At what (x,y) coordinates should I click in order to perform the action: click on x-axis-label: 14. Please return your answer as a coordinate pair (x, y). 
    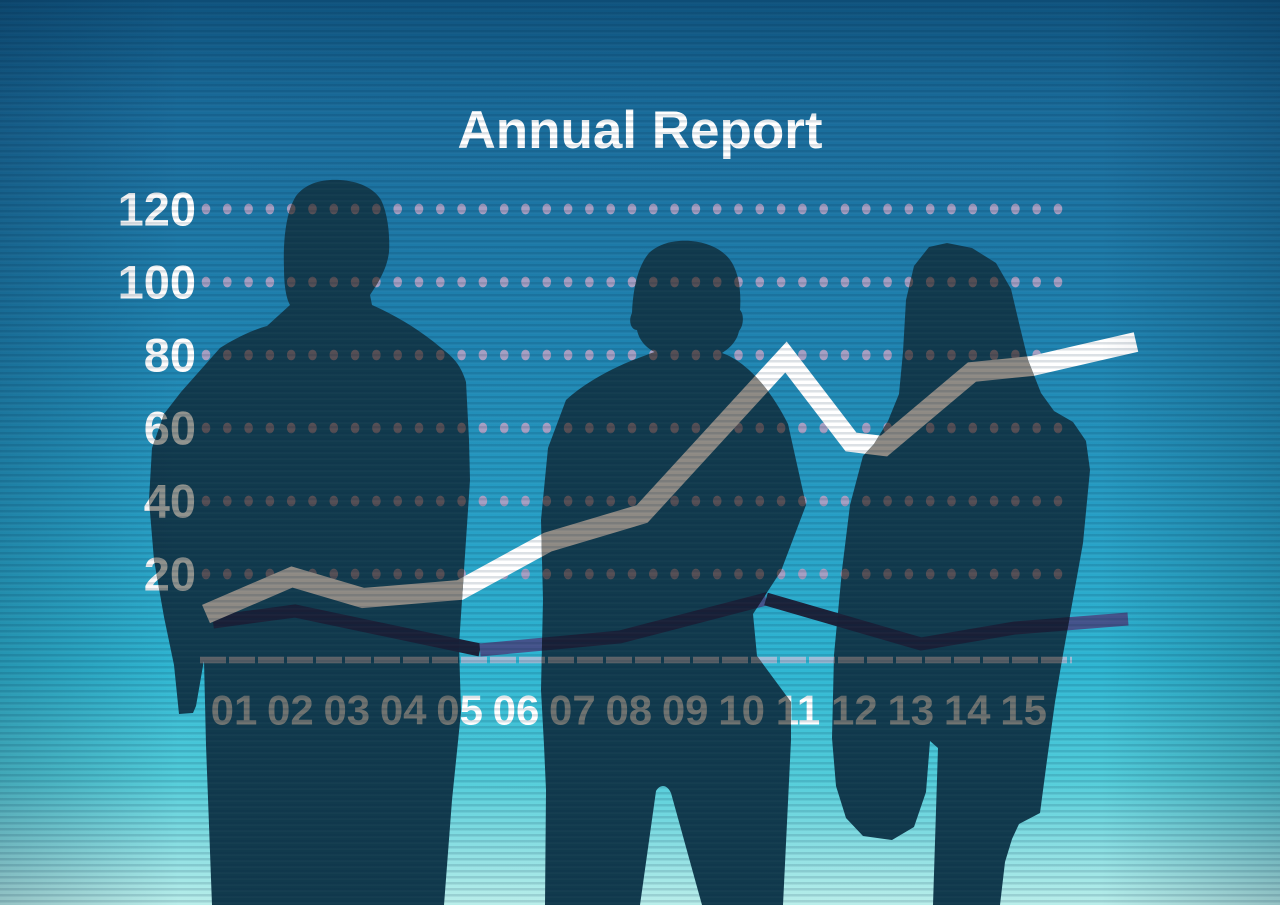
    Looking at the image, I should click on (967, 710).